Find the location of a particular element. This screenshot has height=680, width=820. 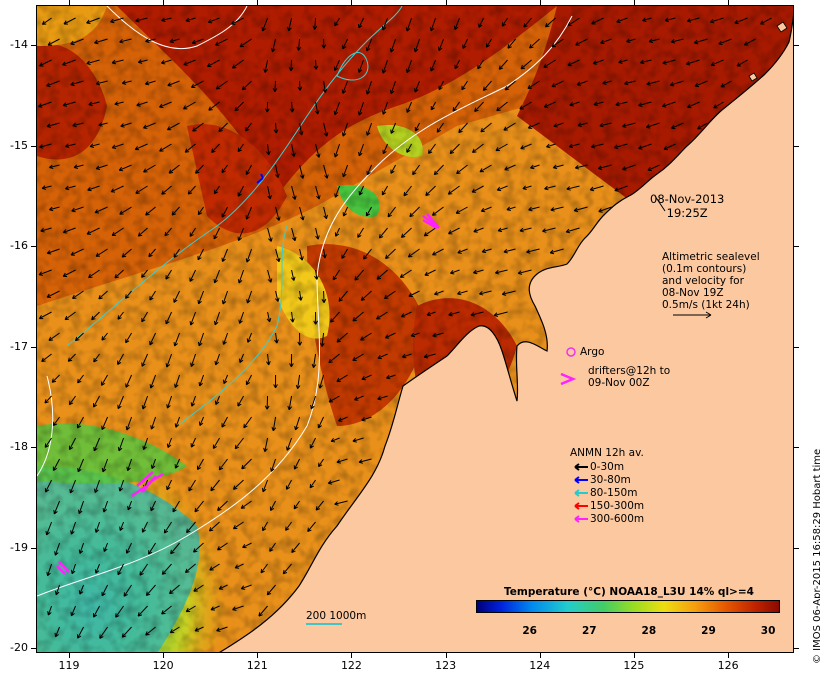

latitude-tick-label: -19 is located at coordinates (19, 547).